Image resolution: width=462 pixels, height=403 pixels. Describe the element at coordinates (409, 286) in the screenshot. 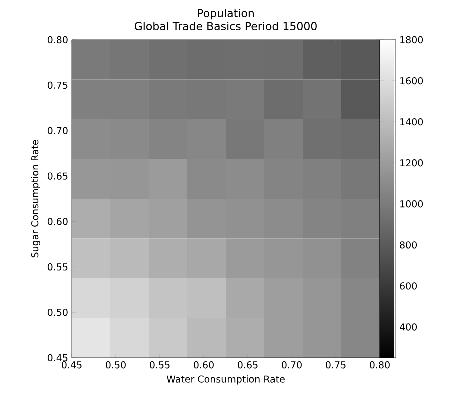

I see `color-bar-label: 600` at that location.